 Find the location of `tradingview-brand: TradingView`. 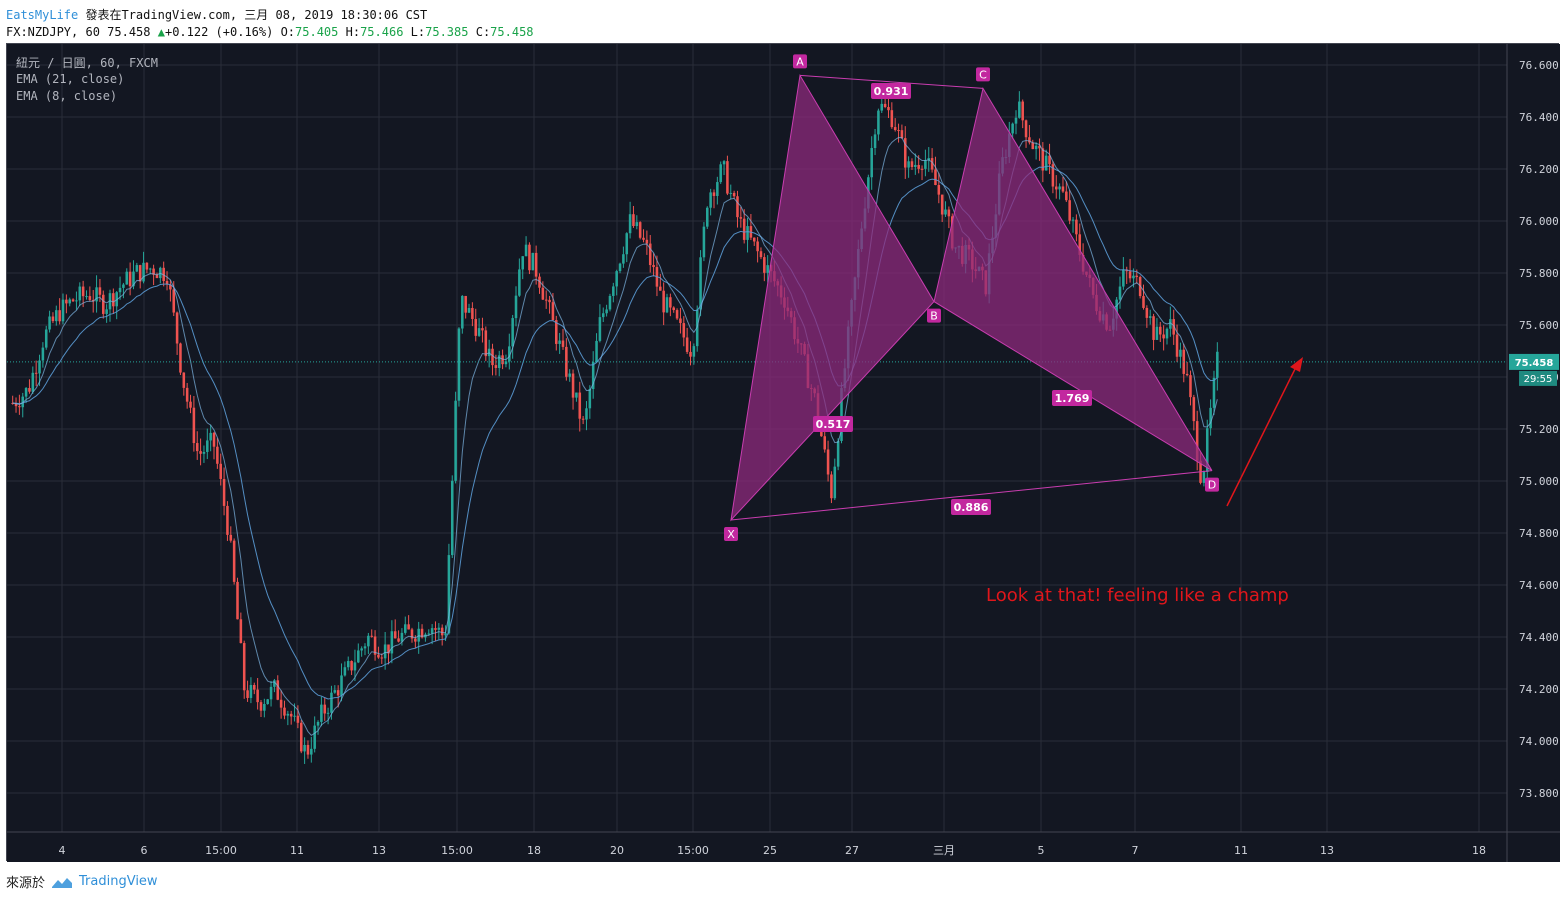

tradingview-brand: TradingView is located at coordinates (118, 881).